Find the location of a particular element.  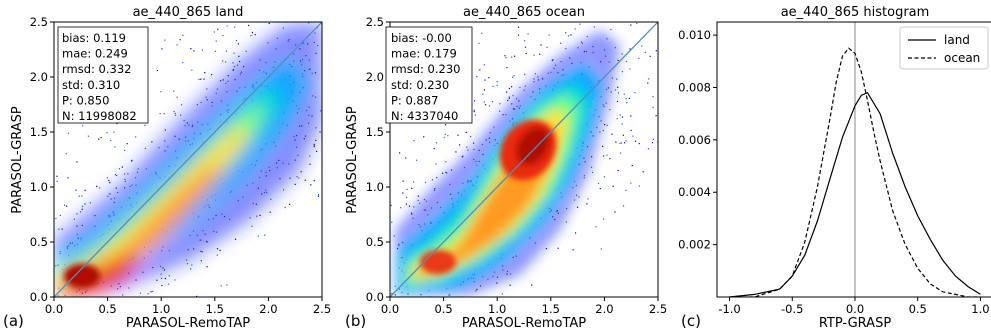

stats-line: std: 0.230 is located at coordinates (420, 85).